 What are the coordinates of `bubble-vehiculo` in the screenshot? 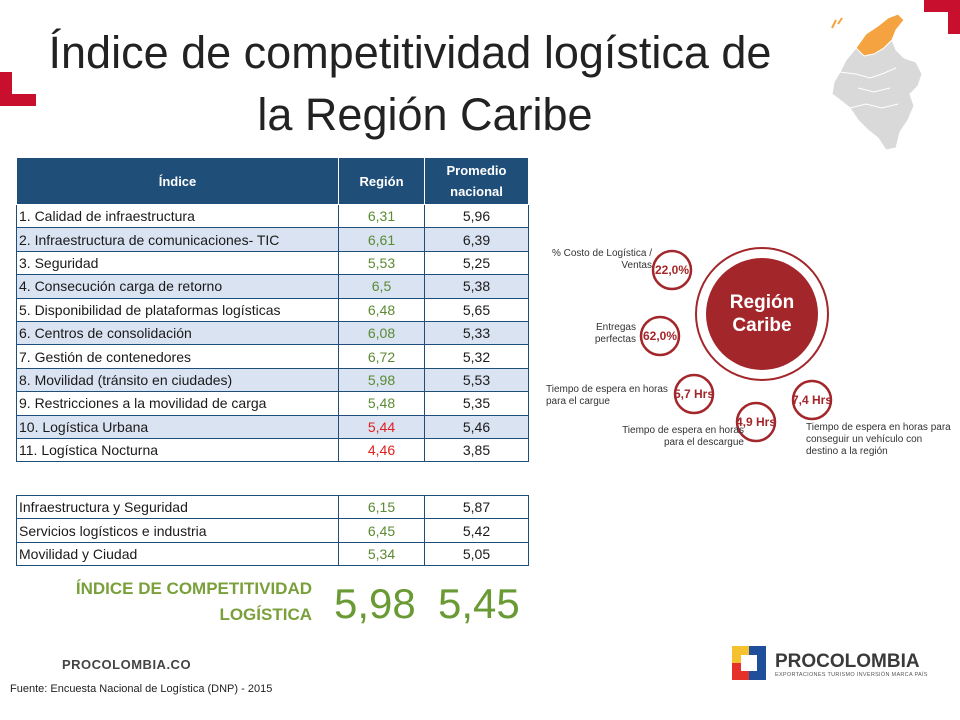 It's located at (812, 400).